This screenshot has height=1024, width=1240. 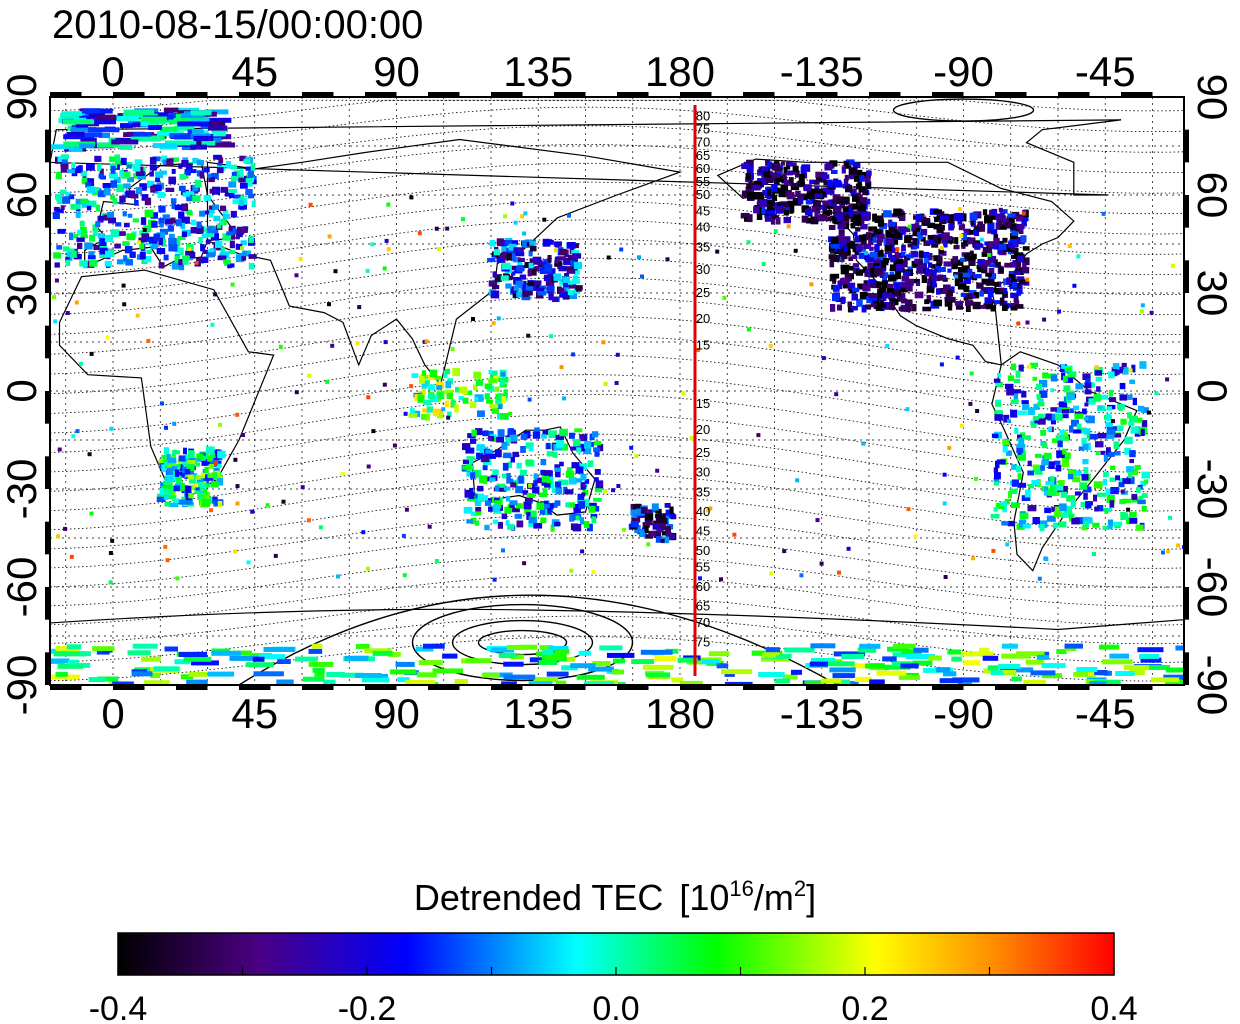 I want to click on colorbar-ticks: -0.4 -0.2 0.0 0.2 0.4, so click(x=613, y=995).